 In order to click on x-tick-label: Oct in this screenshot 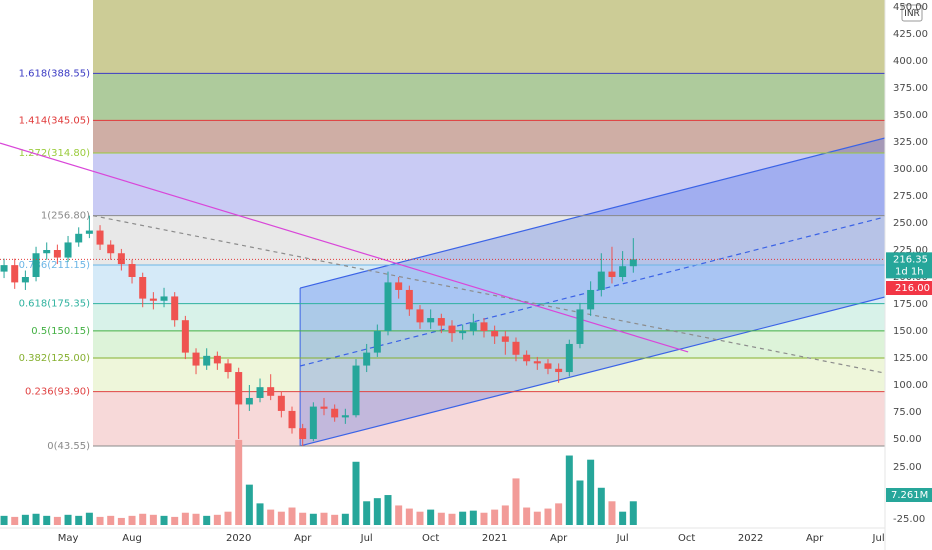, I will do `click(686, 538)`.